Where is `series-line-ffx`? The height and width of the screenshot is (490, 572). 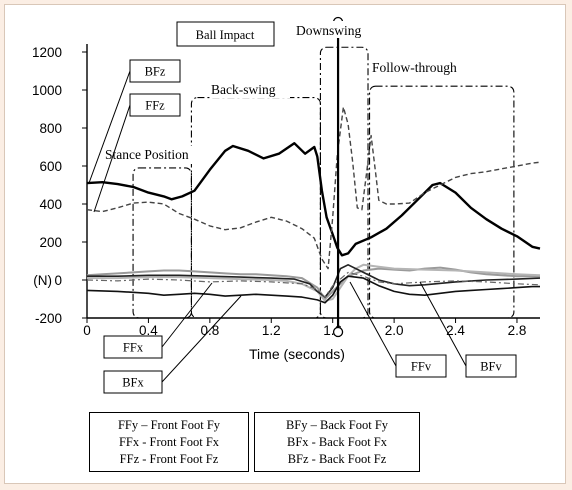 series-line-ffx is located at coordinates (314, 281).